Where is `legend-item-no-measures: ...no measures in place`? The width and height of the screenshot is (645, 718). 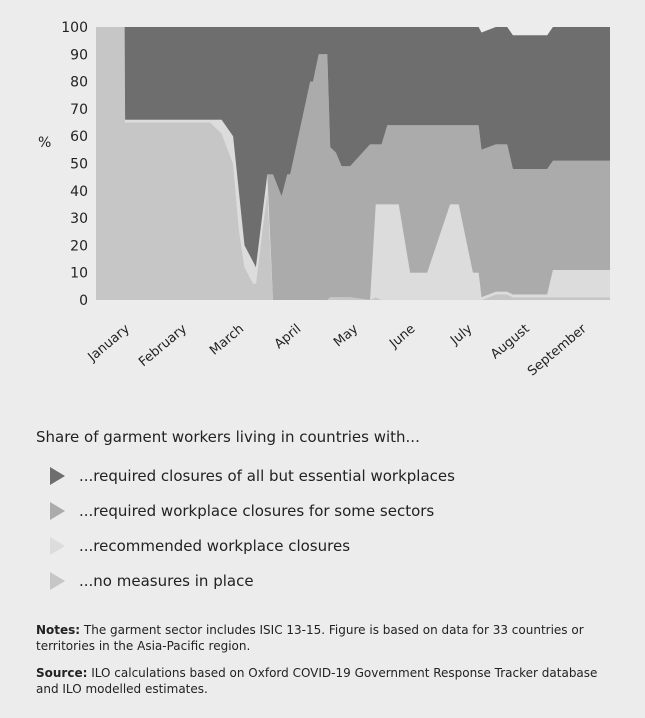
legend-item-no-measures: ...no measures in place is located at coordinates (252, 580).